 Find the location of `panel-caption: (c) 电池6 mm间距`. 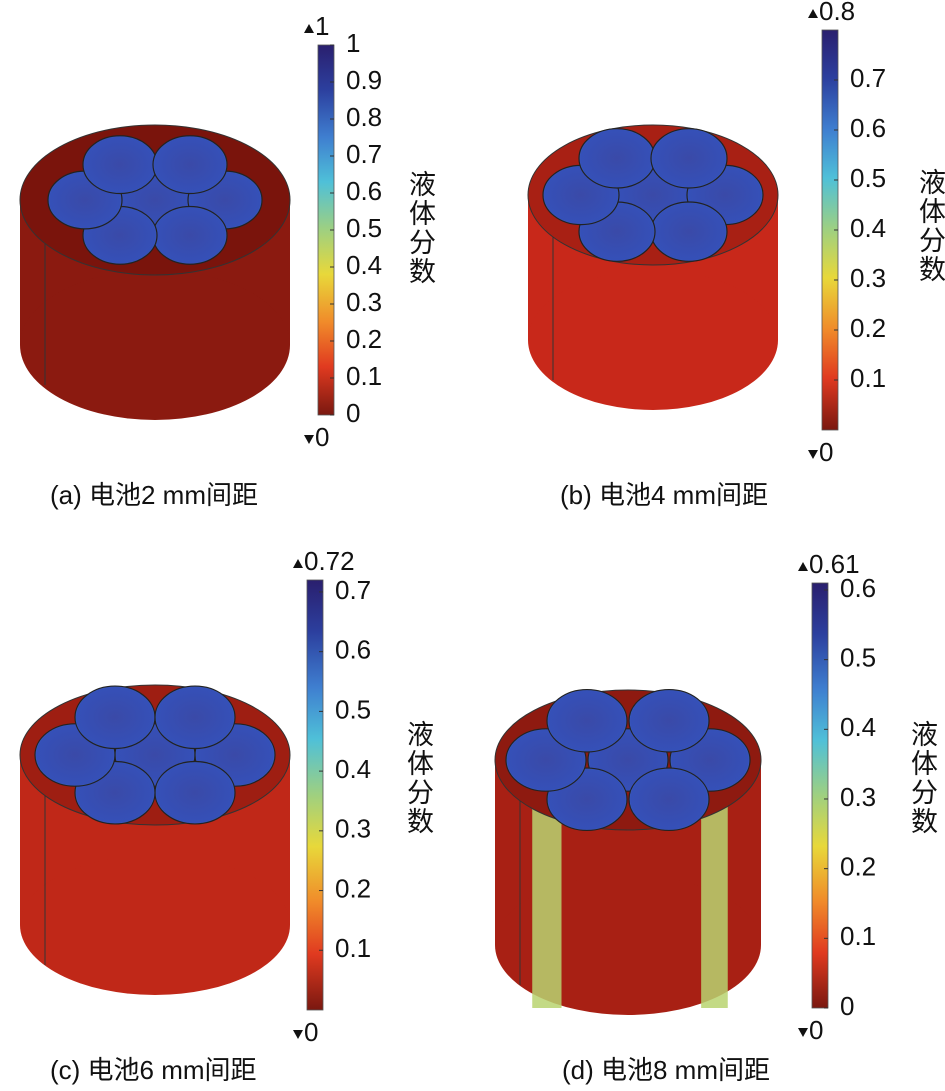

panel-caption: (c) 电池6 mm间距 is located at coordinates (153, 1070).